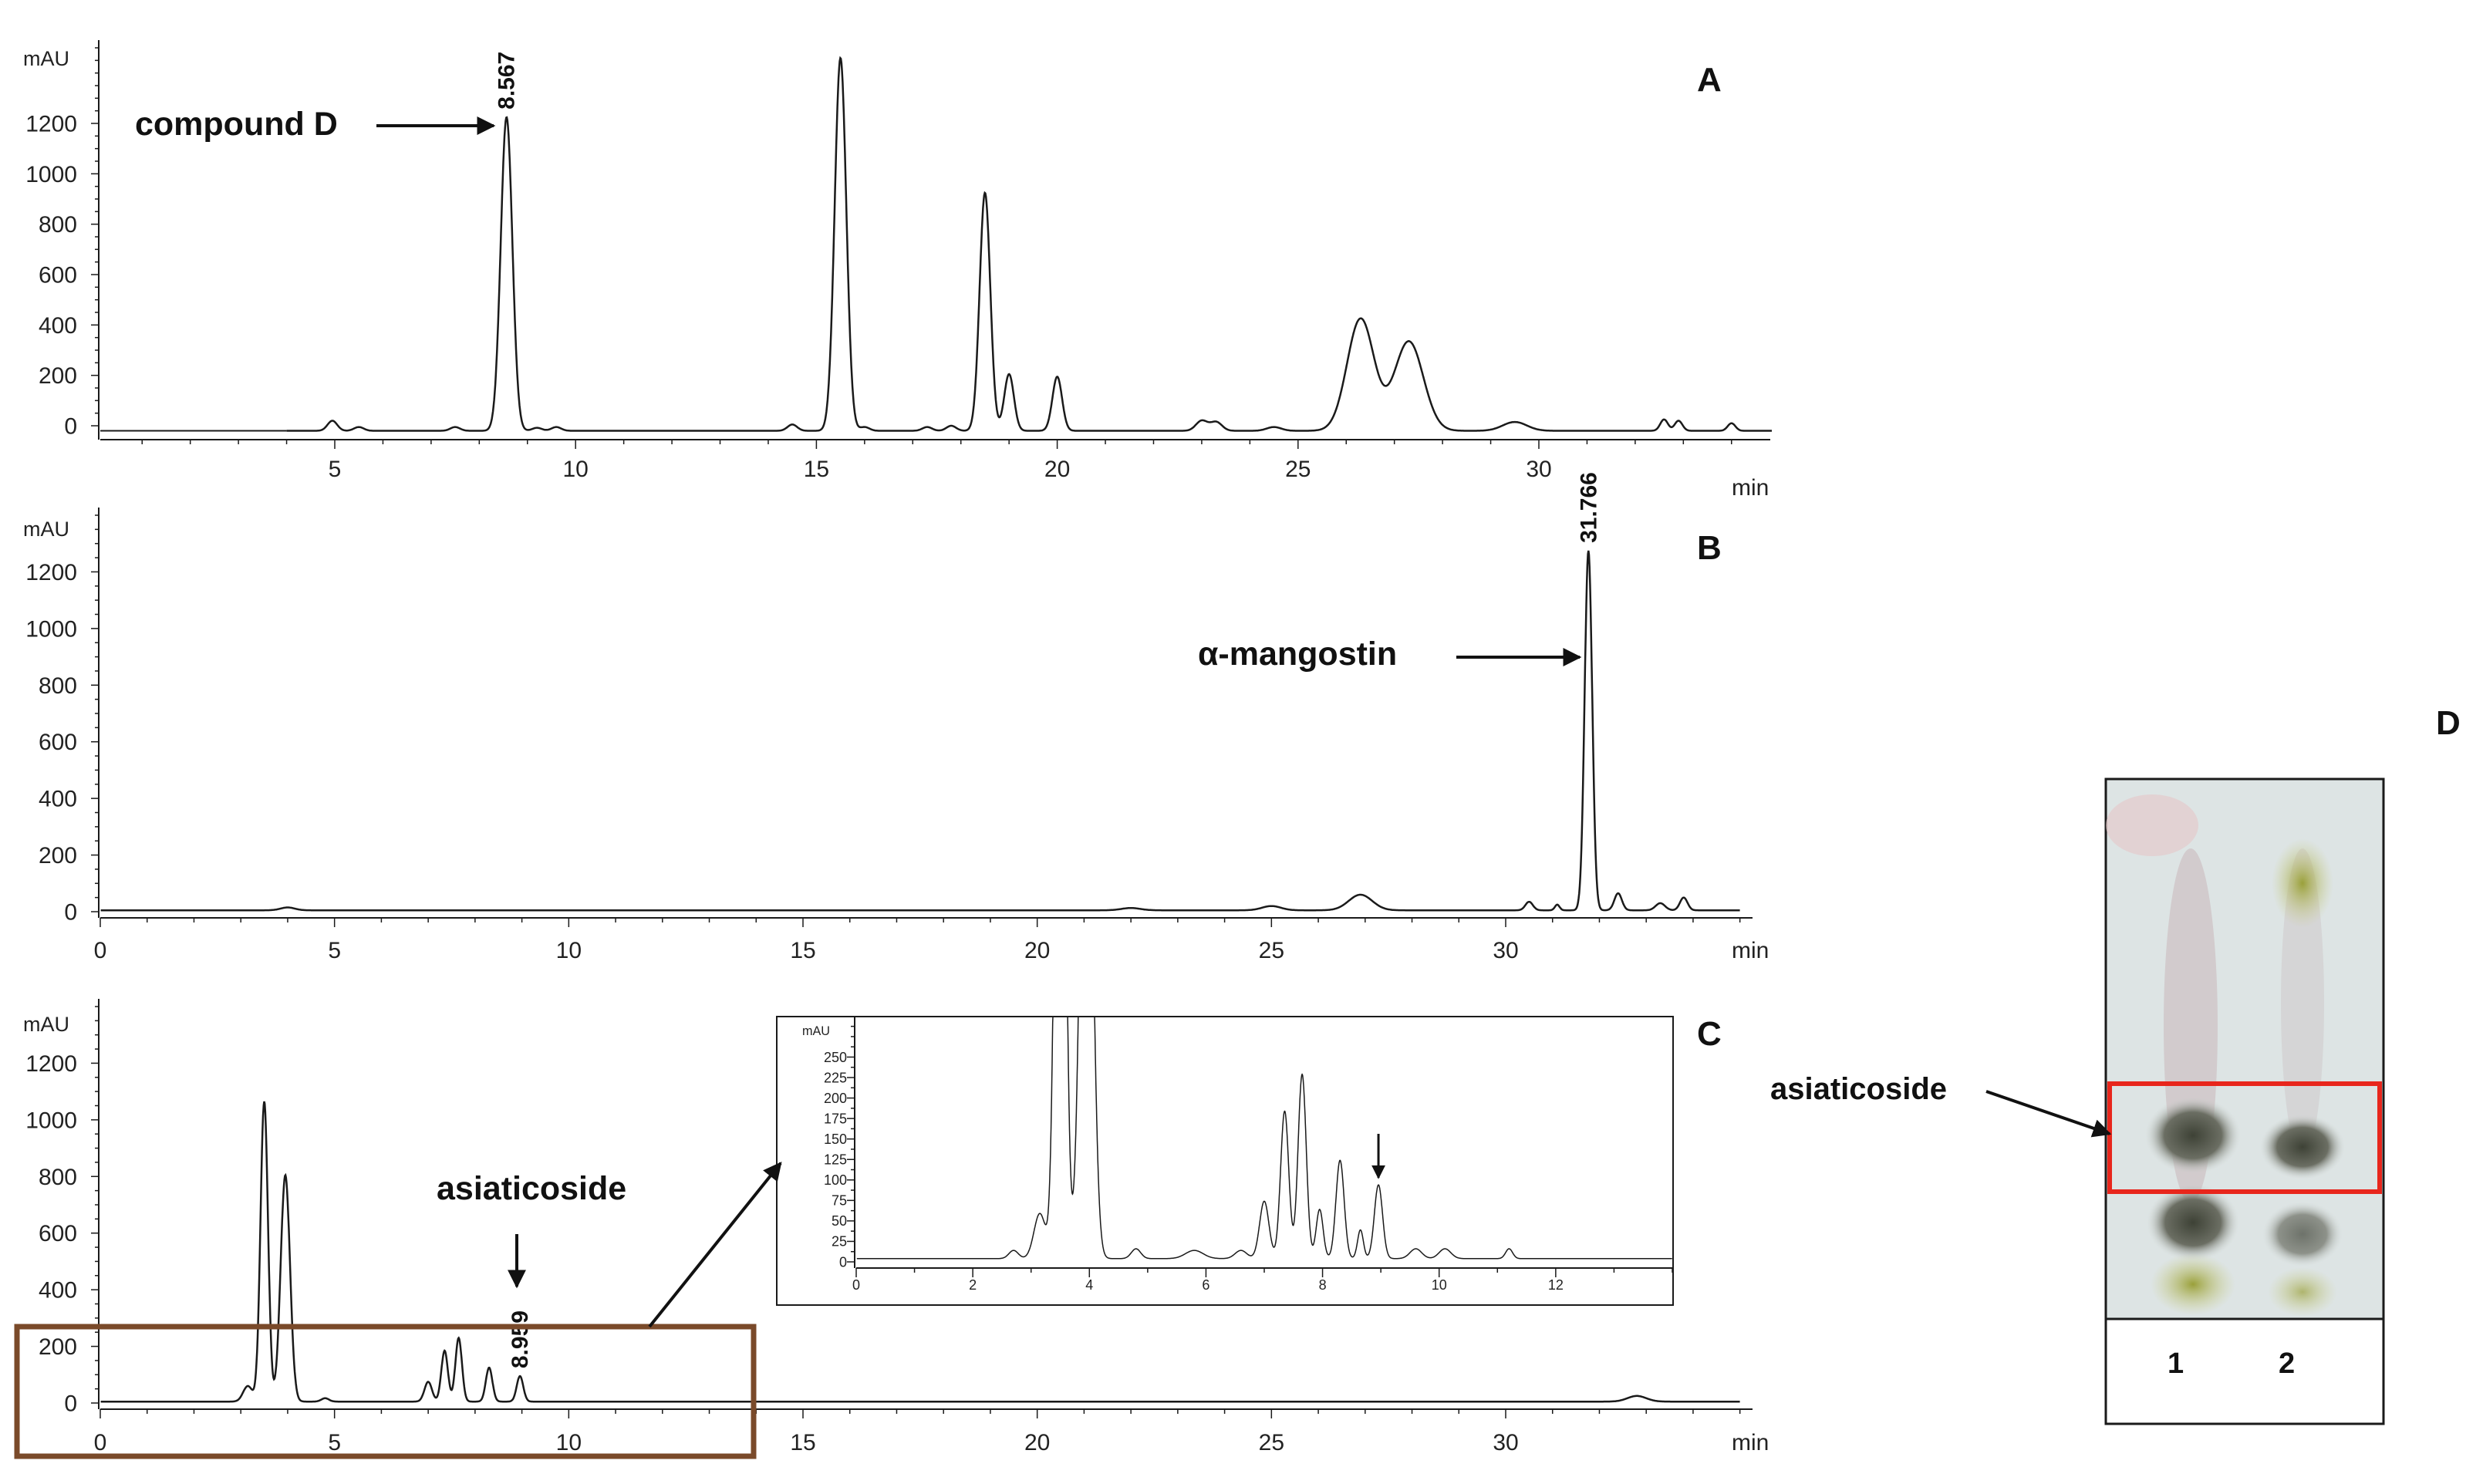 The width and height of the screenshot is (2483, 1484). Describe the element at coordinates (2176, 1363) in the screenshot. I see `tlc-lane-1-label: 1` at that location.